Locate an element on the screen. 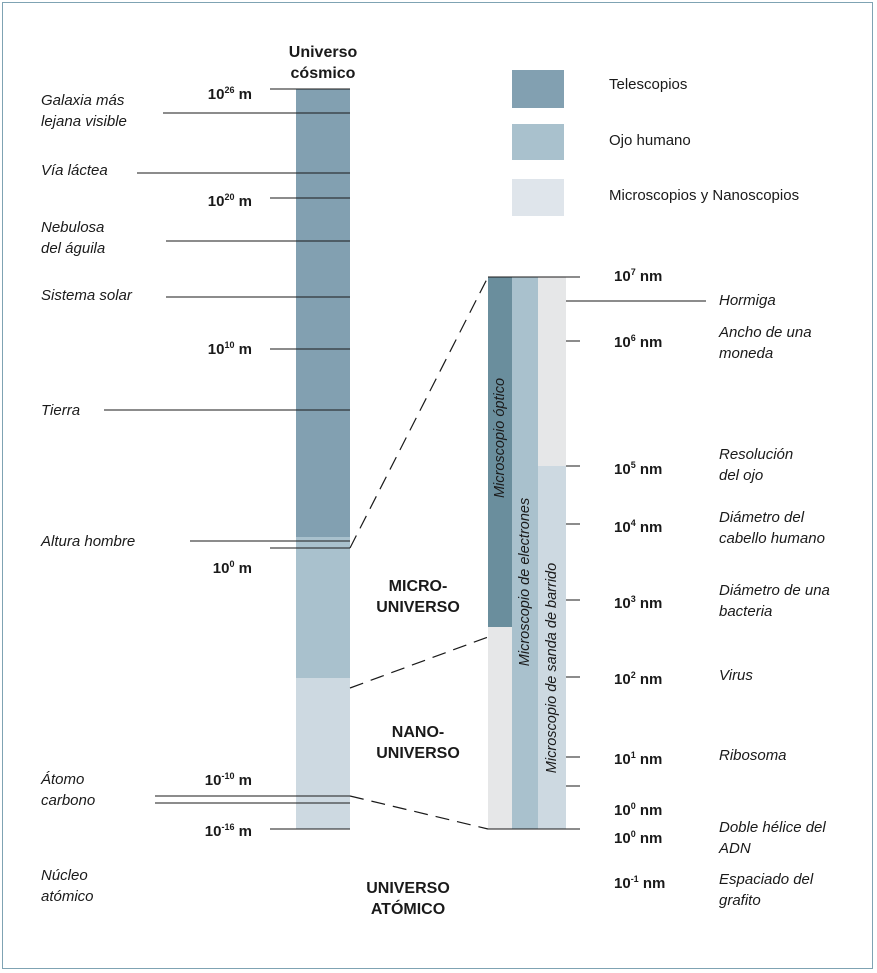 The image size is (877, 973). bar-label-electron: Microscopio de electrones is located at coordinates (525, 582).